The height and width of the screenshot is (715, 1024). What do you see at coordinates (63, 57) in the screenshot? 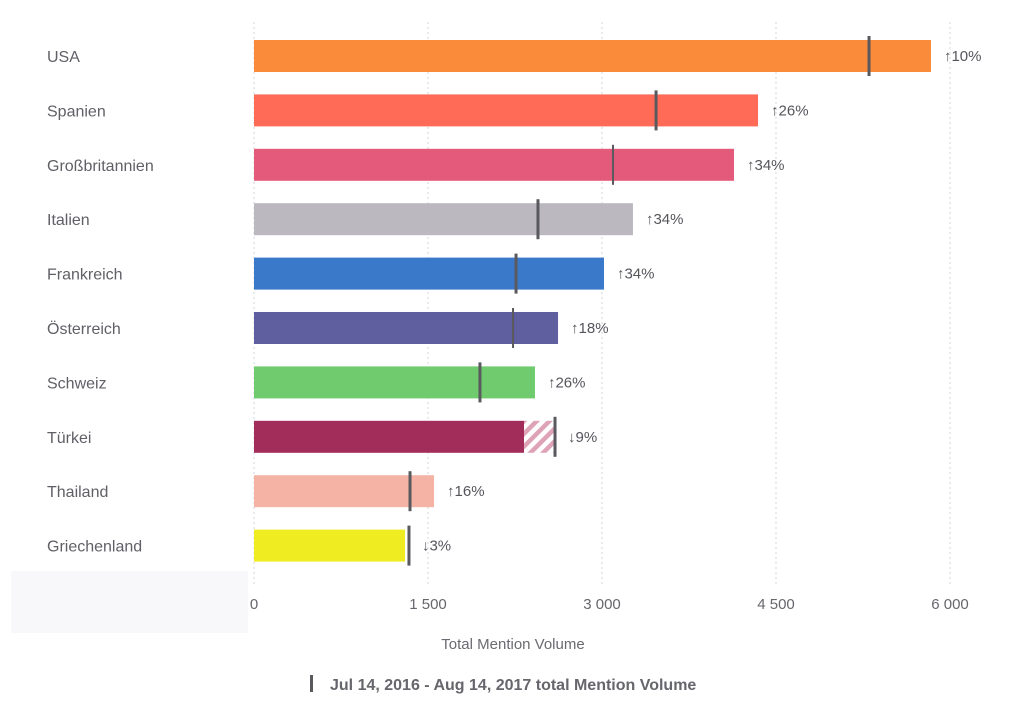
I see `category-label: USA` at bounding box center [63, 57].